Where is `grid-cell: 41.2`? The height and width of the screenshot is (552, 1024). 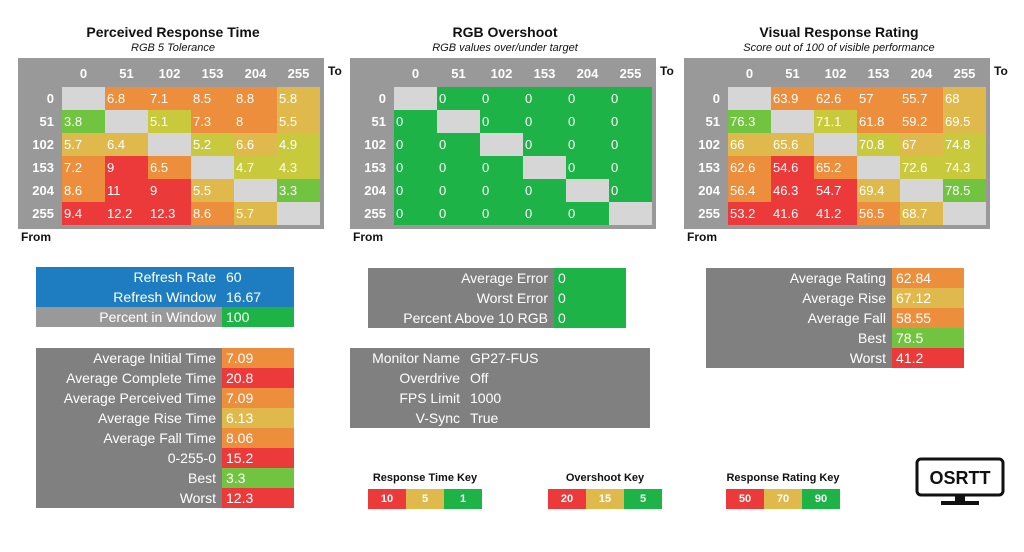
grid-cell: 41.2 is located at coordinates (835, 213).